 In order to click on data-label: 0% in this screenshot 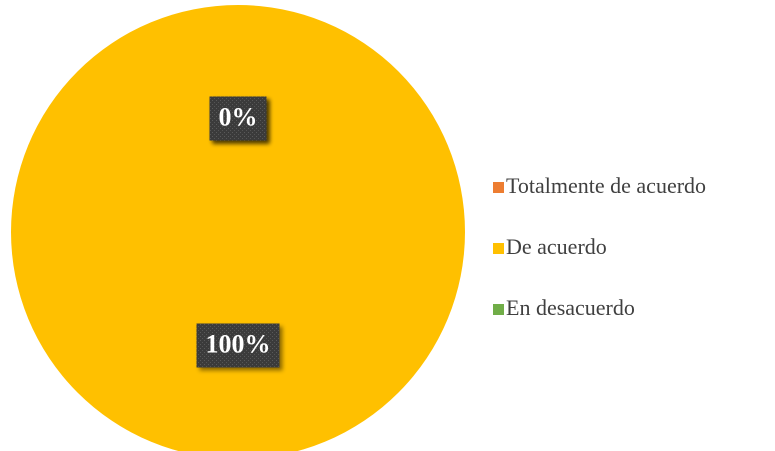, I will do `click(238, 118)`.